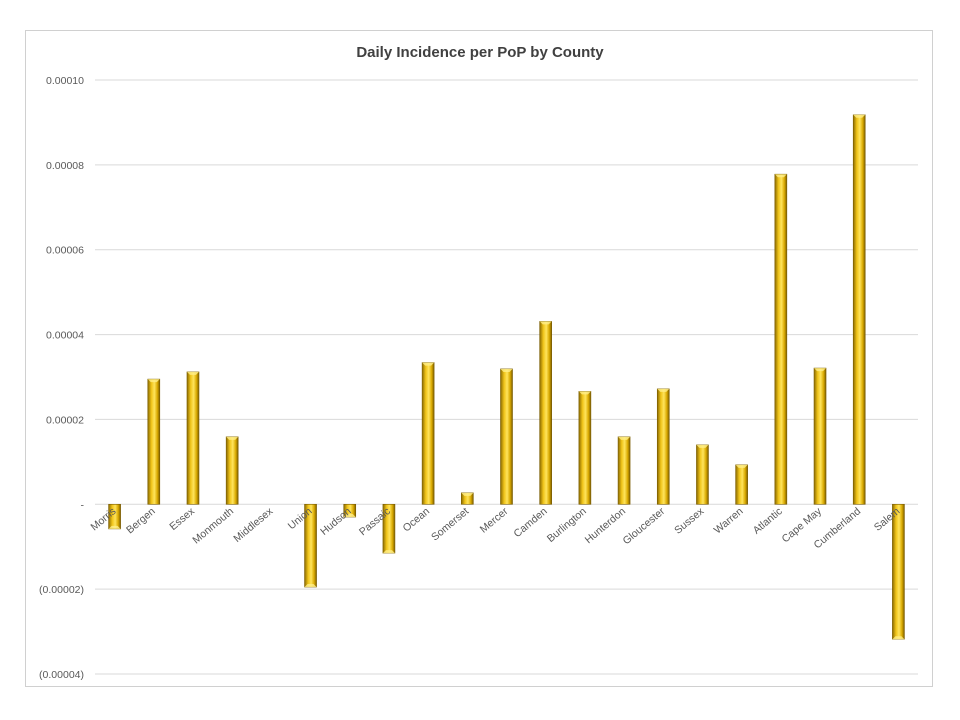  What do you see at coordinates (253, 525) in the screenshot?
I see `x-tick-label: Middlesex` at bounding box center [253, 525].